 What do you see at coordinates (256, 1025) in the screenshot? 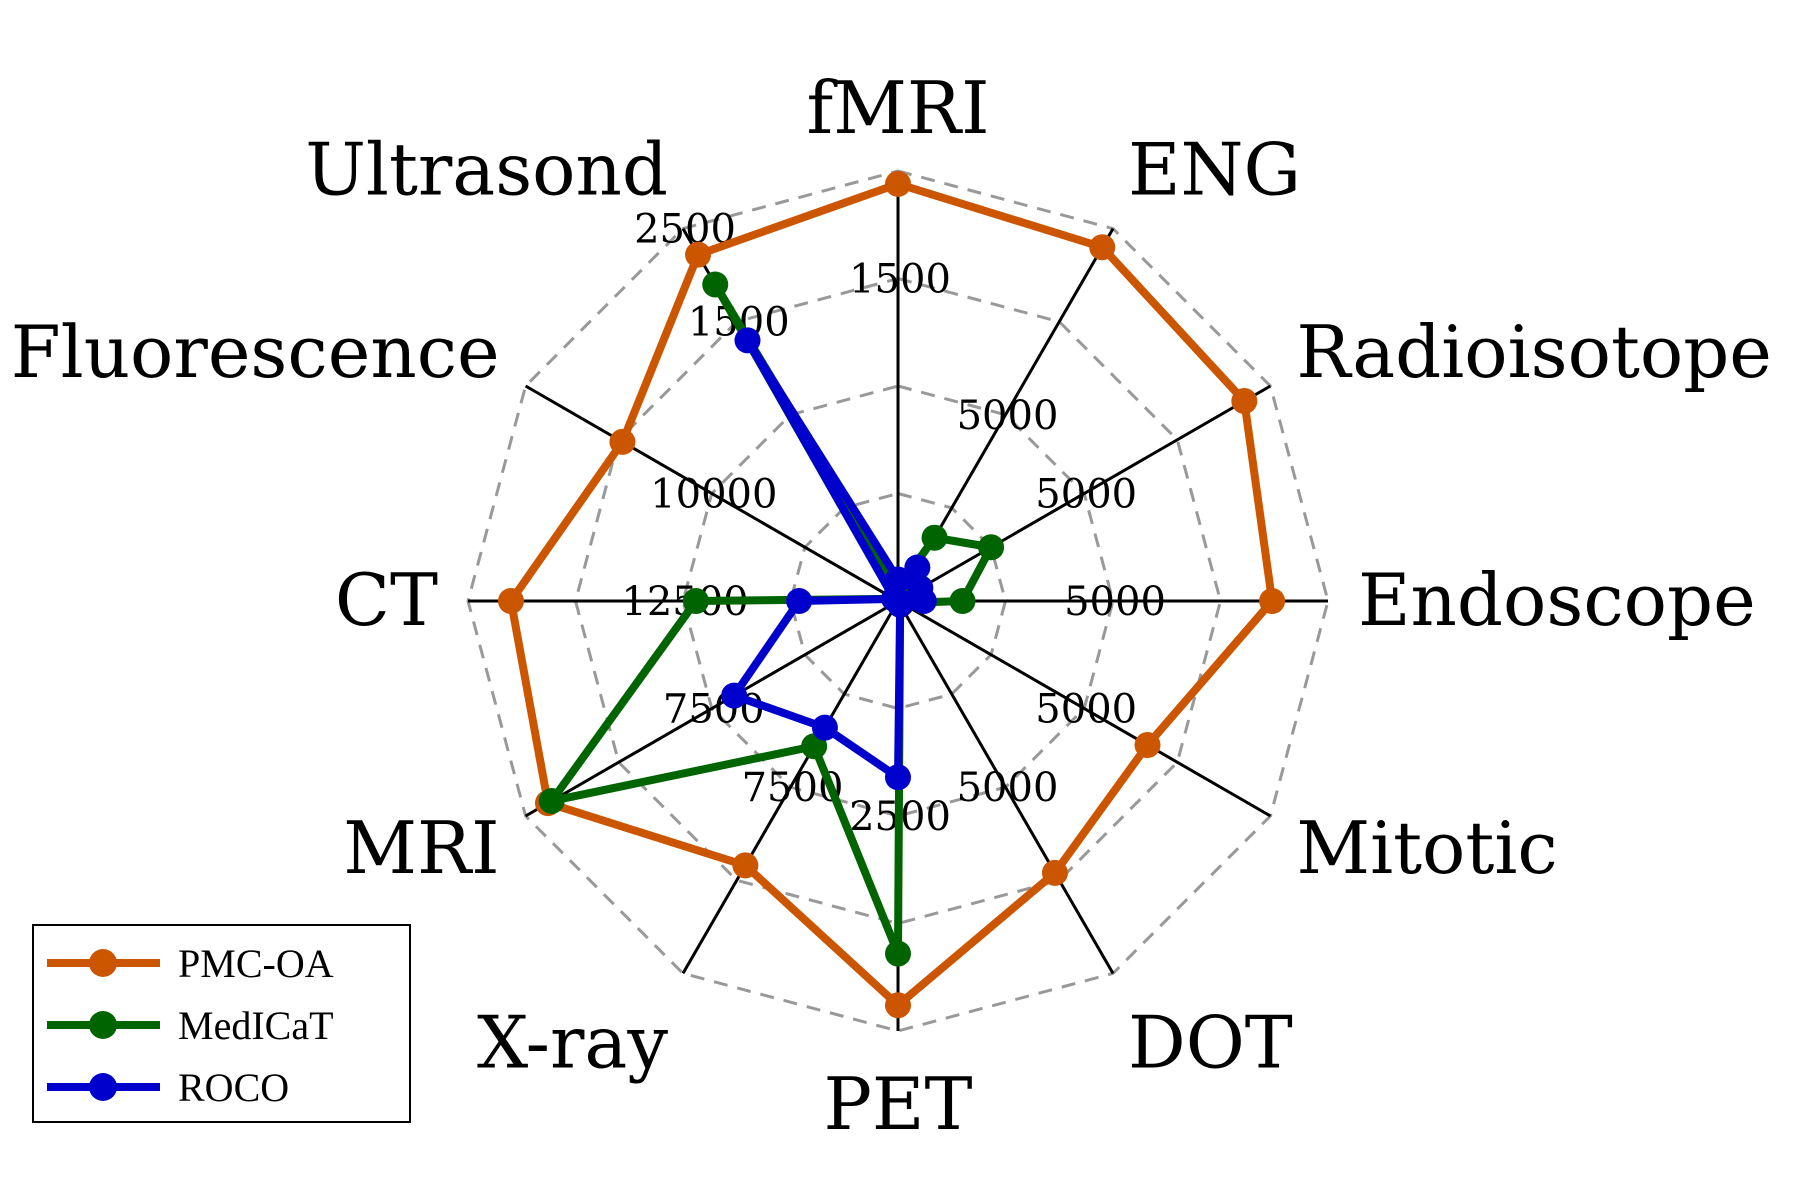
I see `legend-label: MedICaT` at bounding box center [256, 1025].